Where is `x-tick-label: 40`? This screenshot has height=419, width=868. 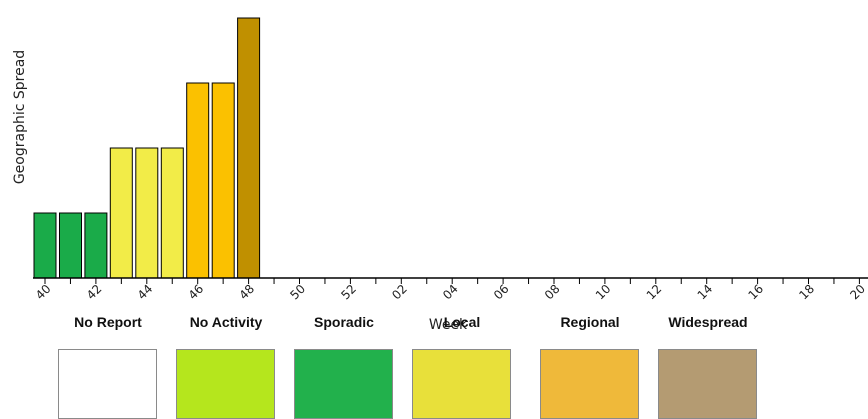
x-tick-label: 40 is located at coordinates (43, 292).